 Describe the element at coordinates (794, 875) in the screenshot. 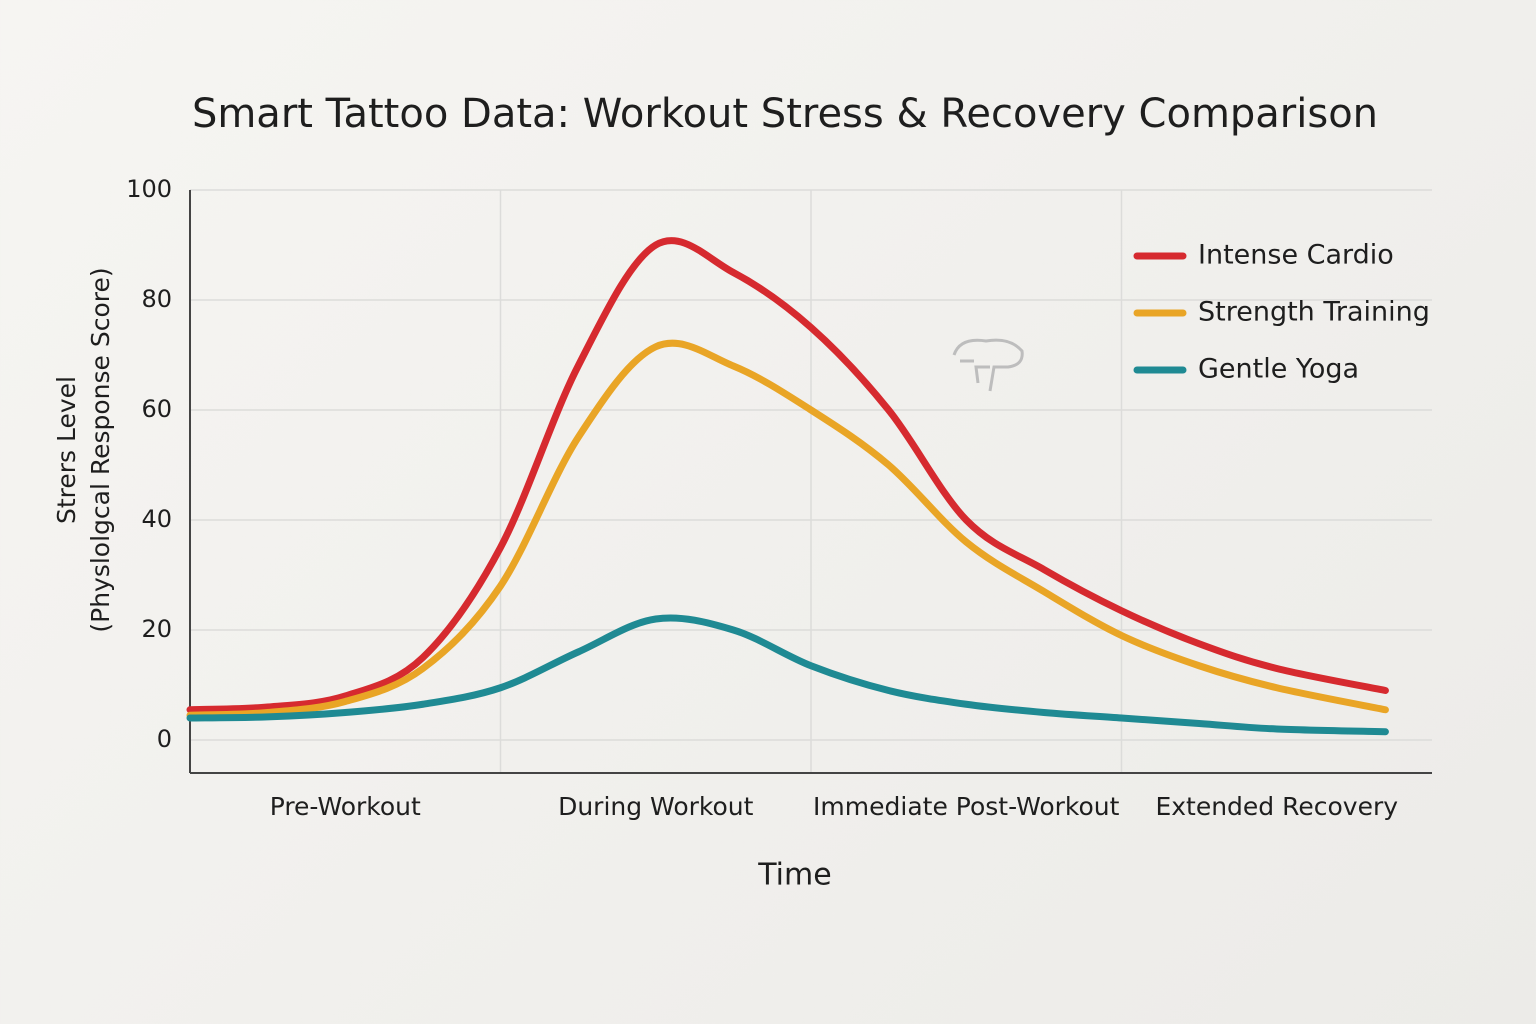

I see `x-axis-label: Time` at that location.